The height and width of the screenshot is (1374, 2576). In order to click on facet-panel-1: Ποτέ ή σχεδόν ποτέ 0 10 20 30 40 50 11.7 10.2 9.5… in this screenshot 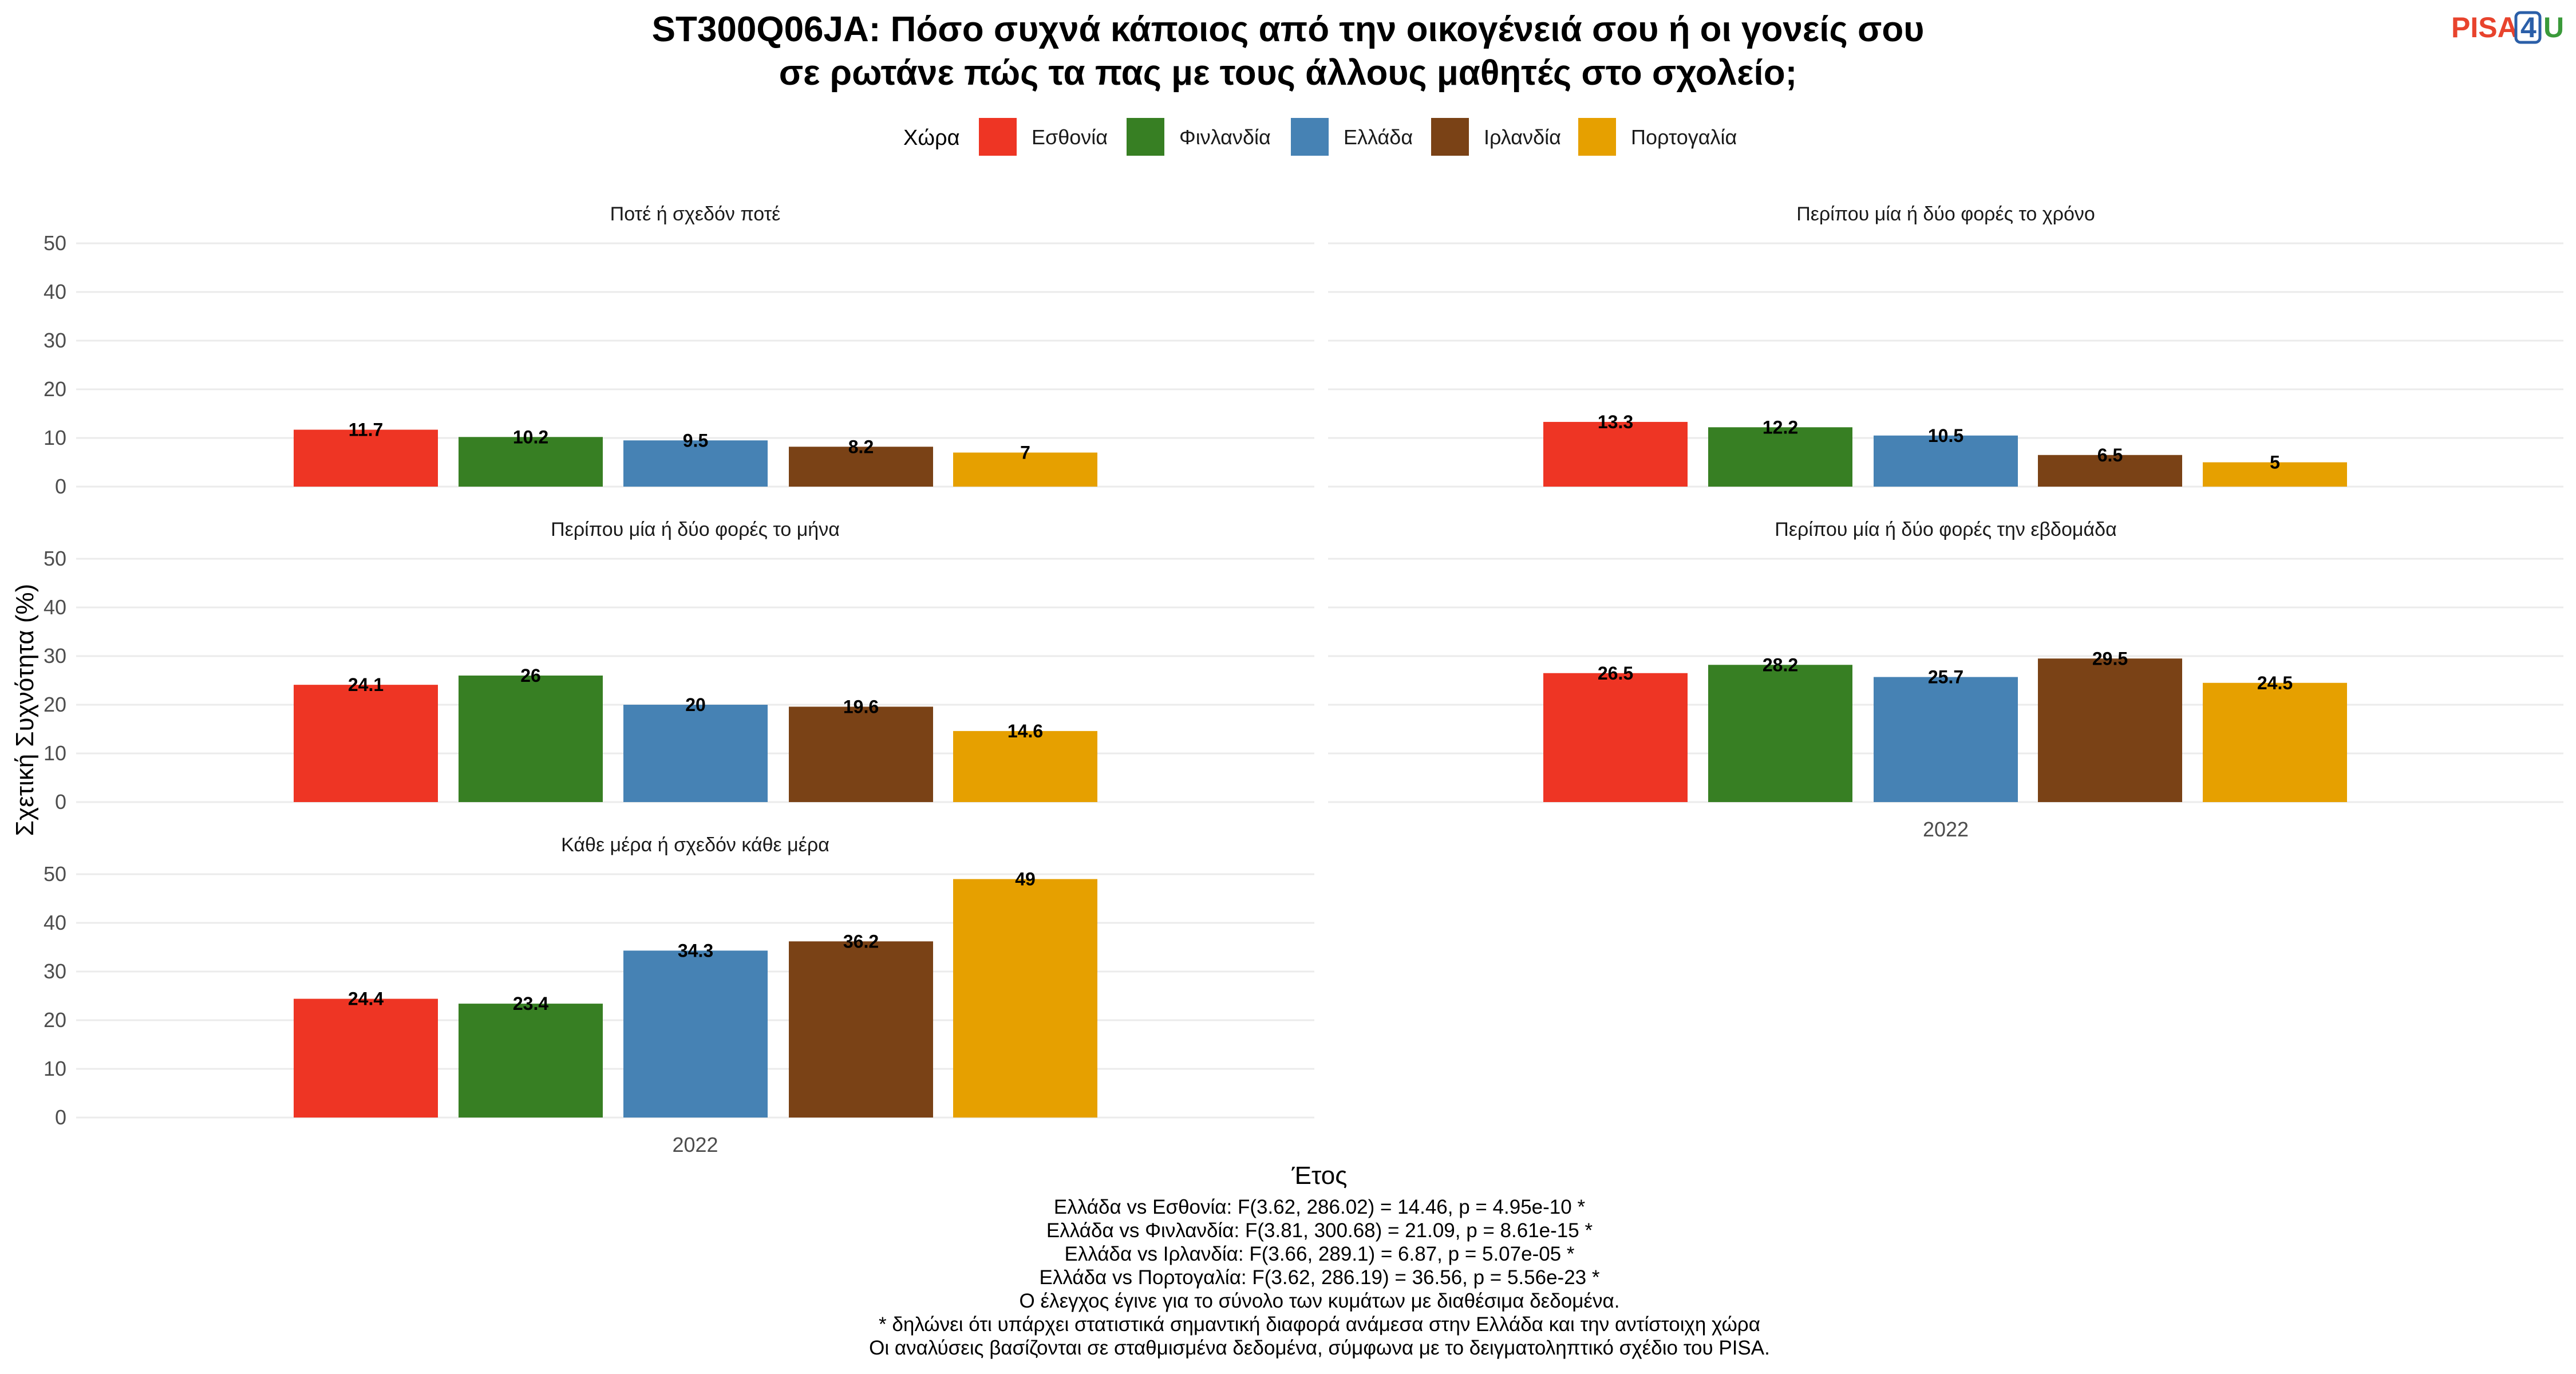, I will do `click(679, 350)`.